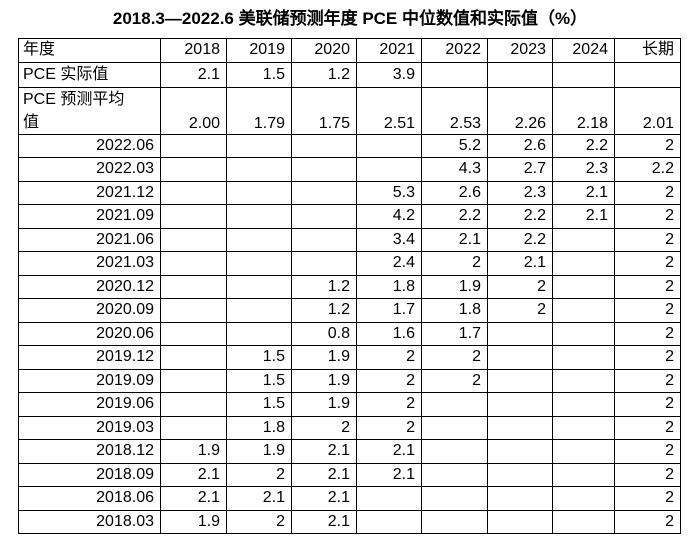 The height and width of the screenshot is (540, 700). I want to click on table-cell: 2.00, so click(193, 110).